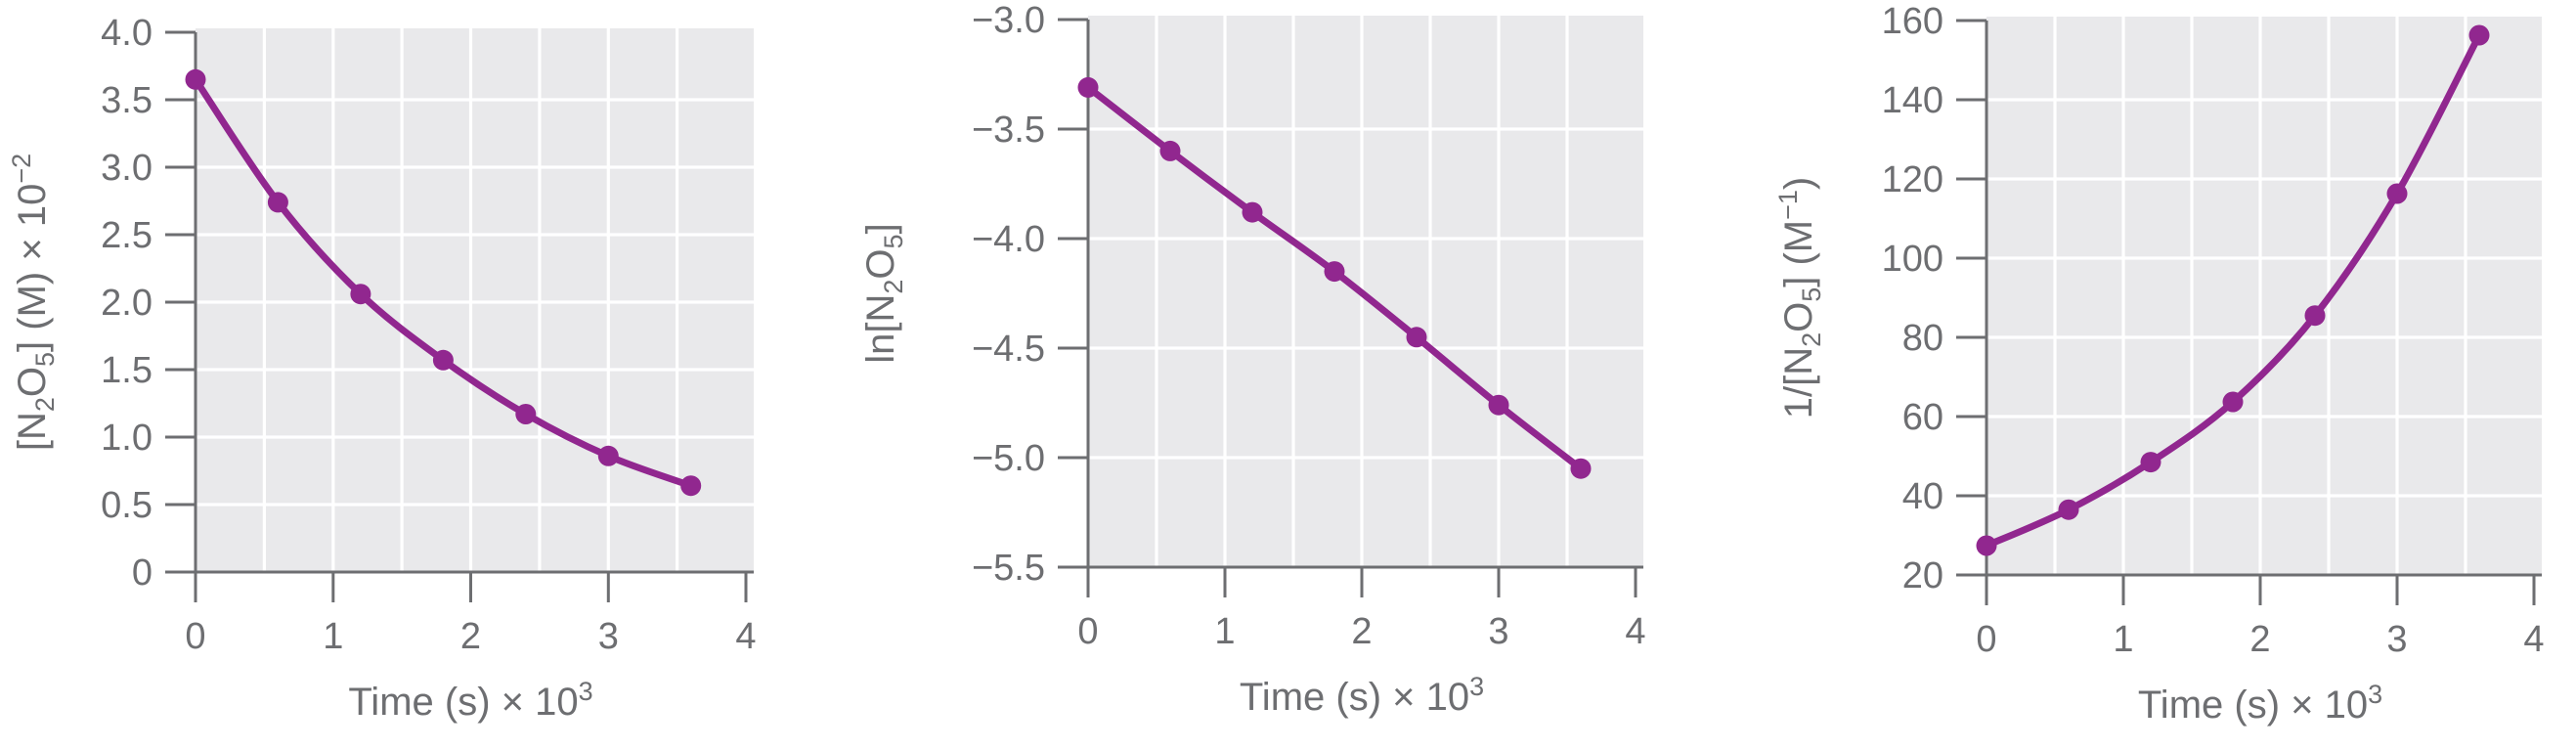  What do you see at coordinates (1008, 130) in the screenshot?
I see `y-tick-label: −3.5` at bounding box center [1008, 130].